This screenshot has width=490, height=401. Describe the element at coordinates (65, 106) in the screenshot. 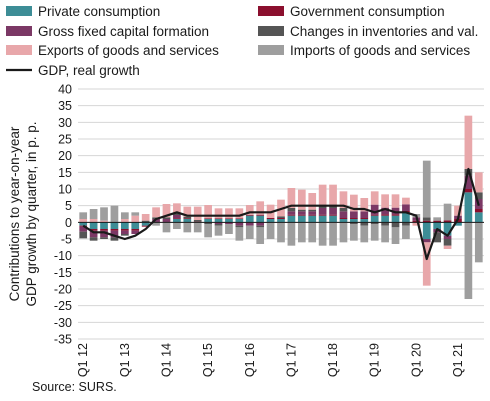

I see `y-tick-label: 35` at that location.